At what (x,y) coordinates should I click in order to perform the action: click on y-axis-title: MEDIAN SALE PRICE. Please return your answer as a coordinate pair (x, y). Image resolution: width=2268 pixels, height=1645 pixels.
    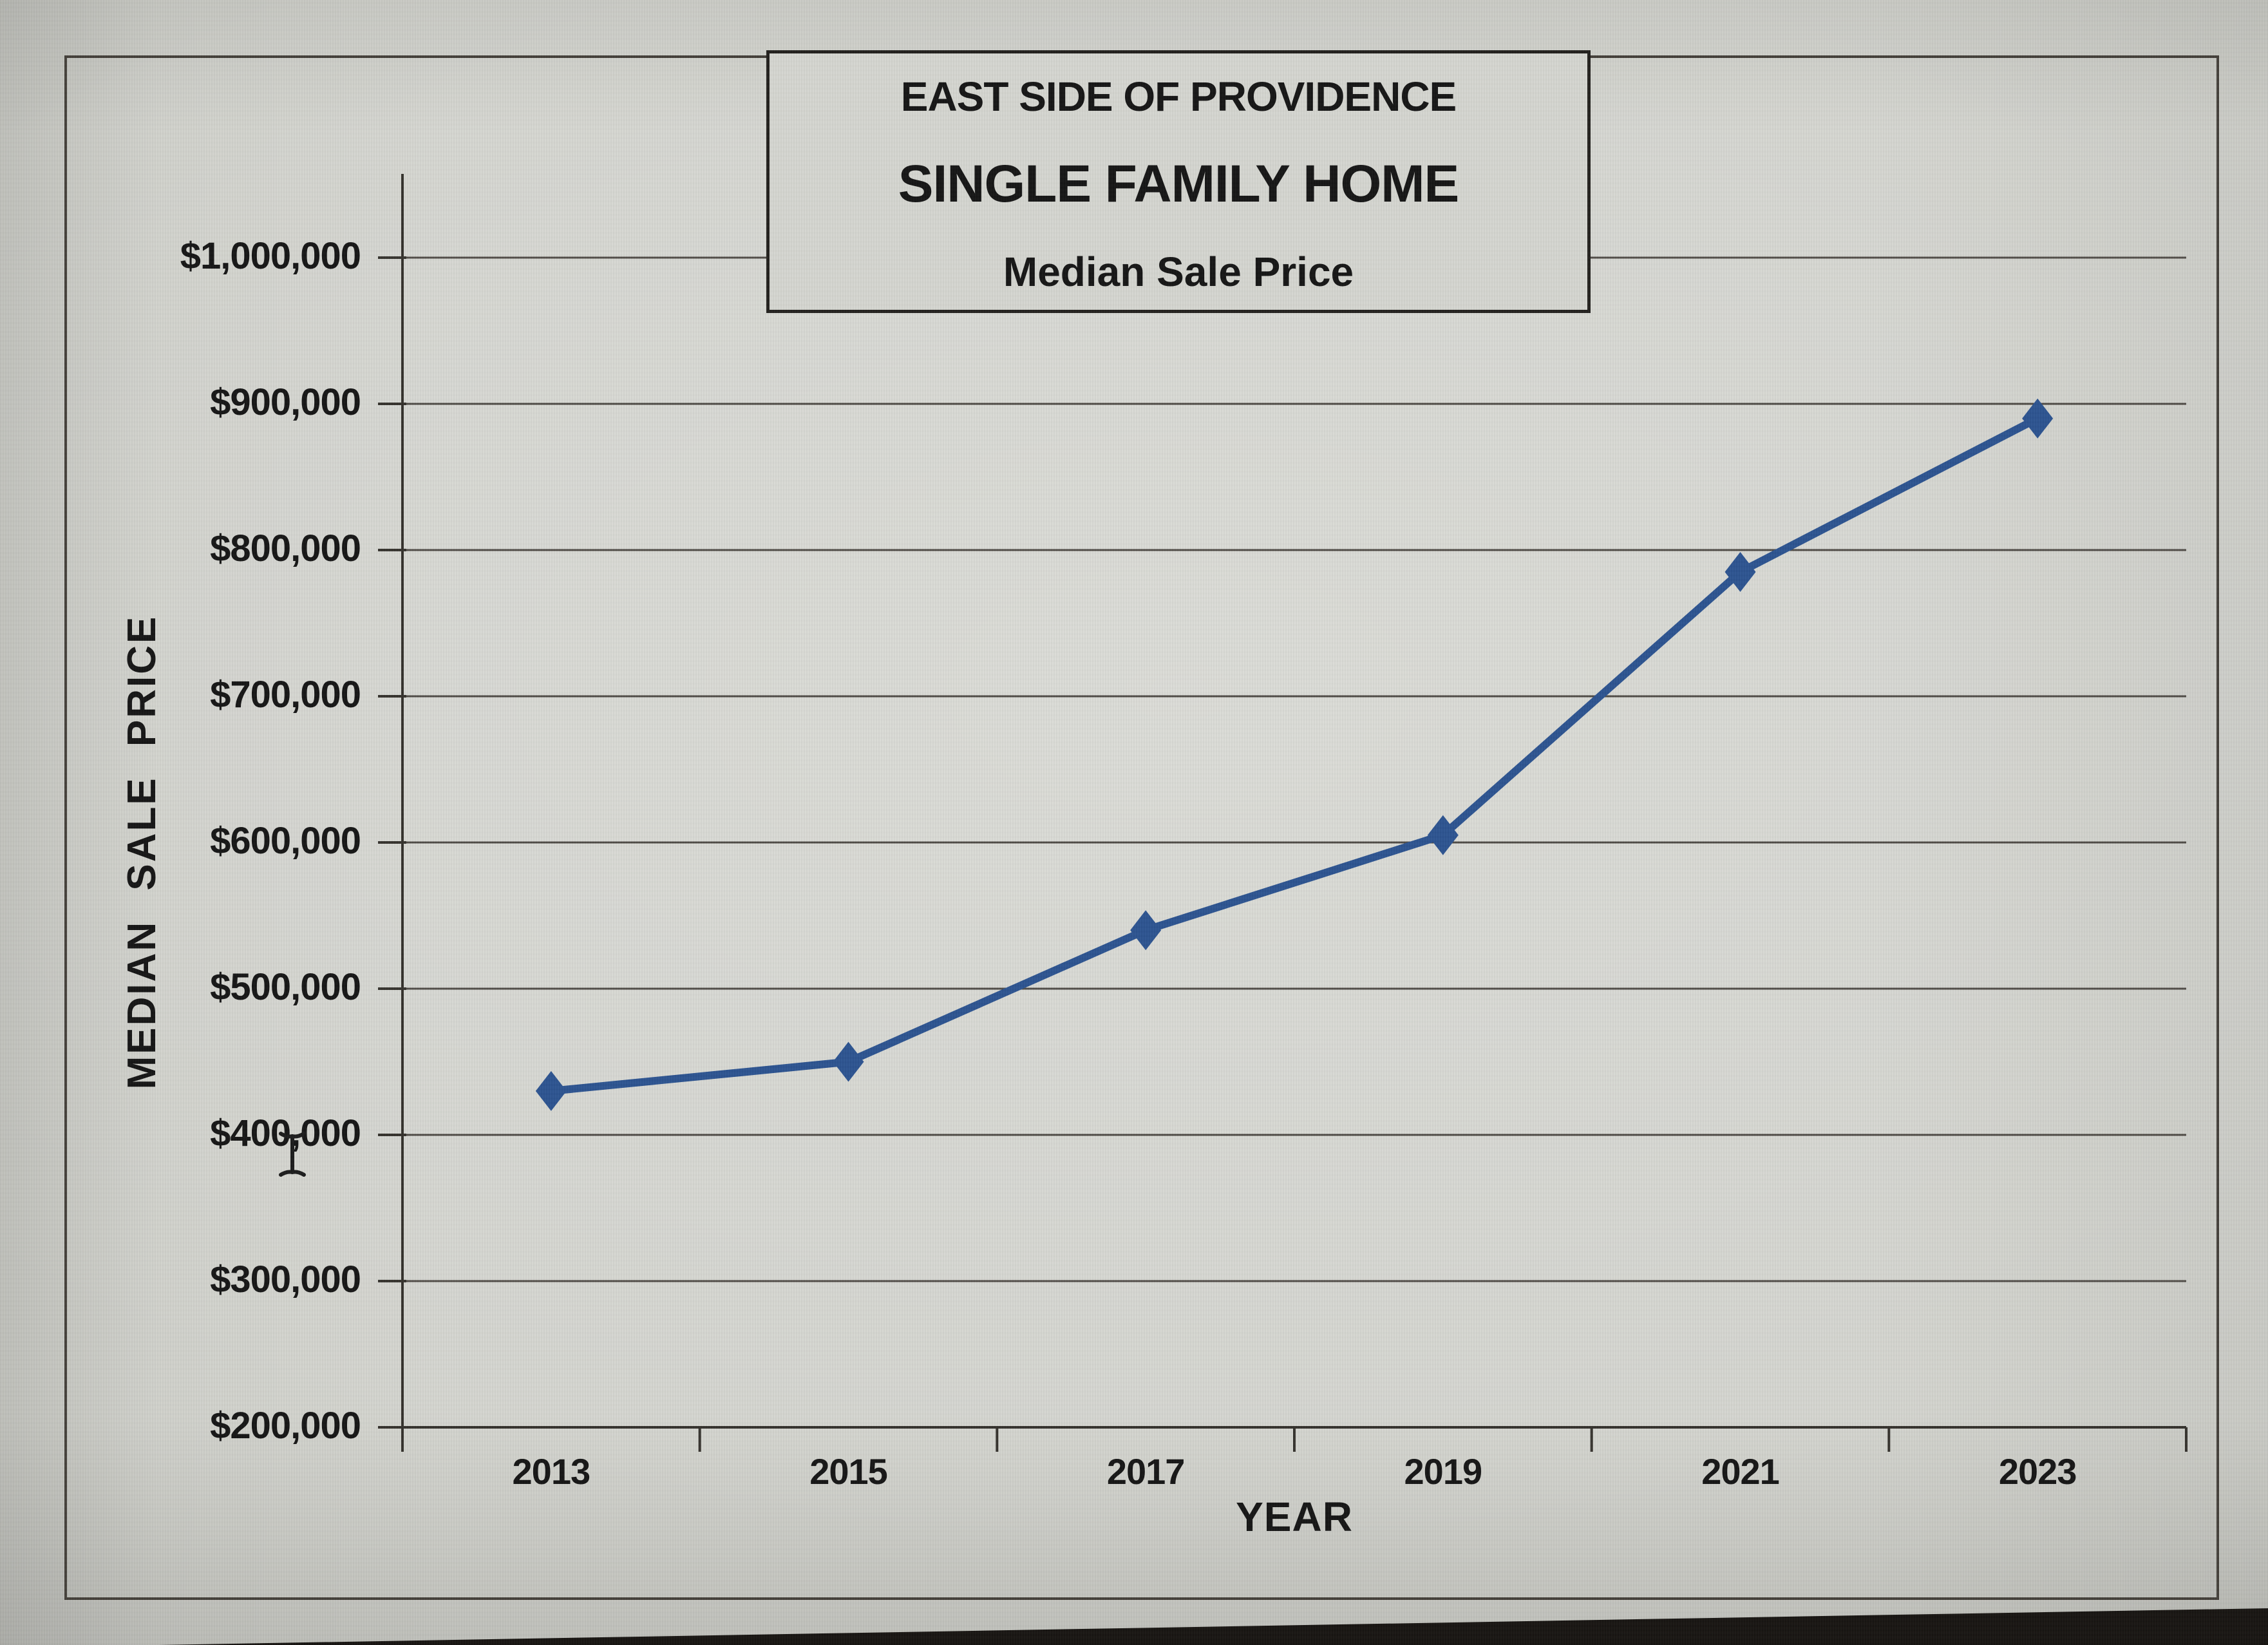
    Looking at the image, I should click on (142, 852).